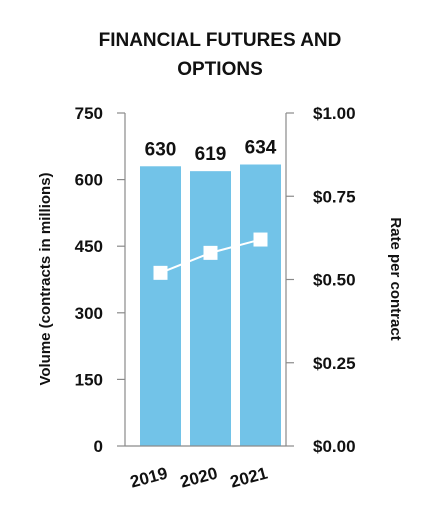 The image size is (440, 532). What do you see at coordinates (161, 149) in the screenshot?
I see `bar-value-label-2019: 630` at bounding box center [161, 149].